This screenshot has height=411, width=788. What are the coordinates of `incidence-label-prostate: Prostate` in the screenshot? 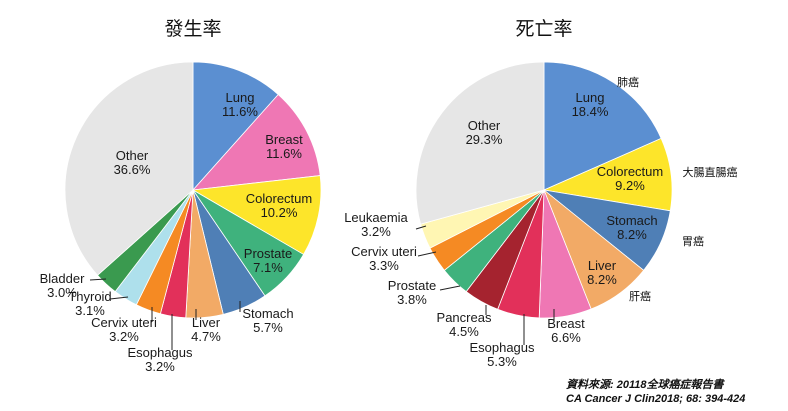 It's located at (268, 253).